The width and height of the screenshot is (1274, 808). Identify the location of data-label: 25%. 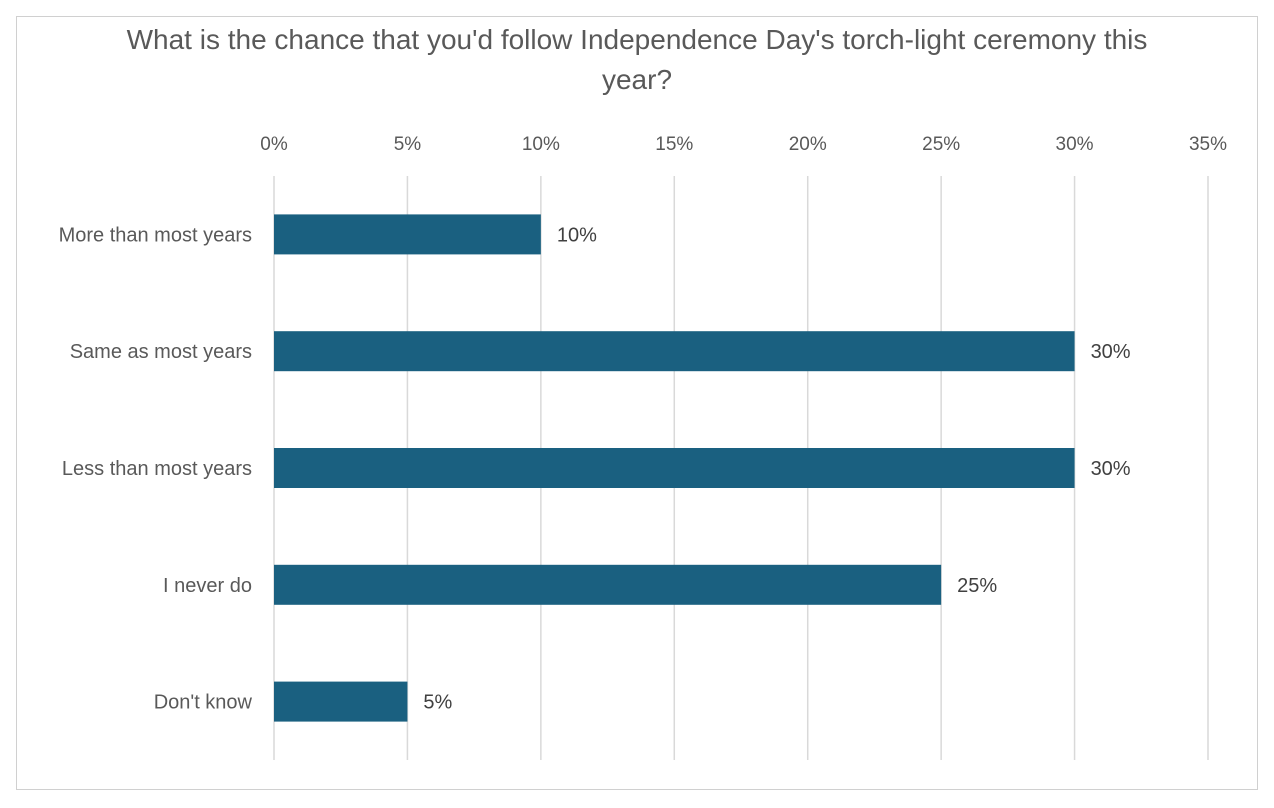
(977, 586).